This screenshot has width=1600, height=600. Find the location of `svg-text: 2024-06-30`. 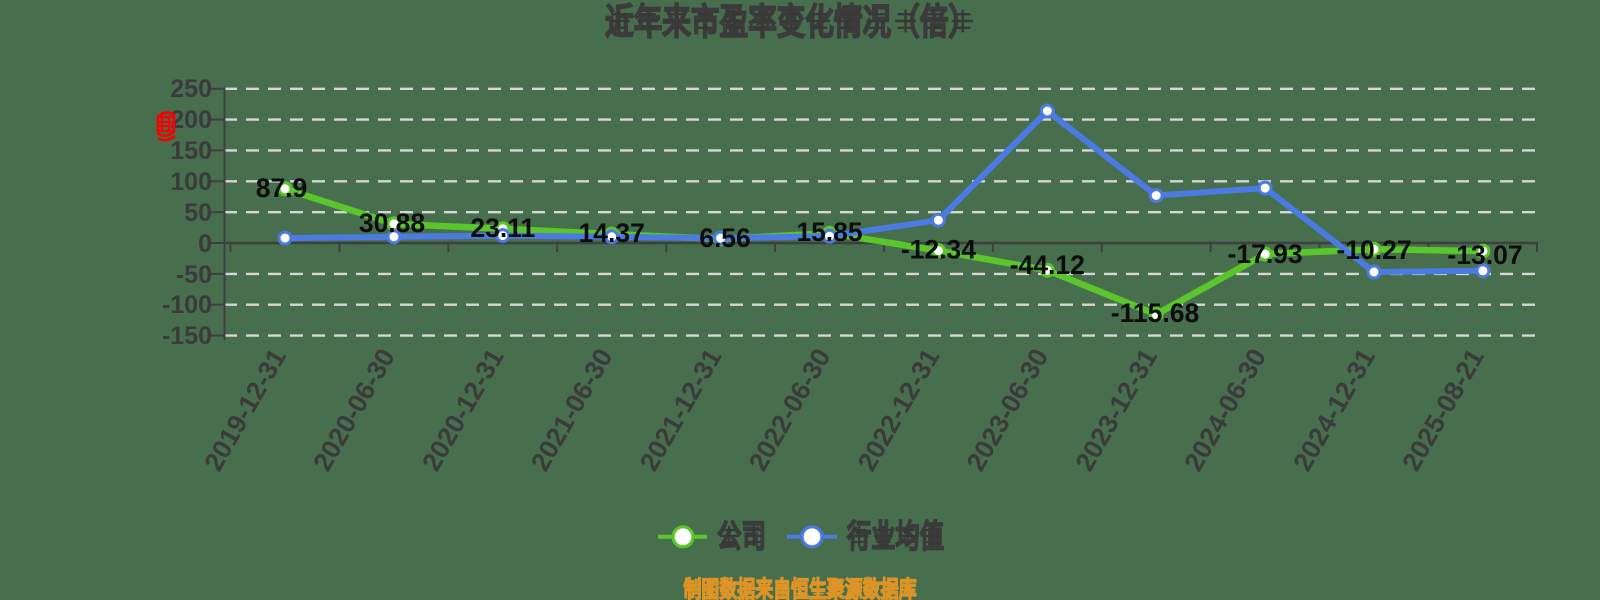

svg-text: 2024-06-30 is located at coordinates (1225, 410).